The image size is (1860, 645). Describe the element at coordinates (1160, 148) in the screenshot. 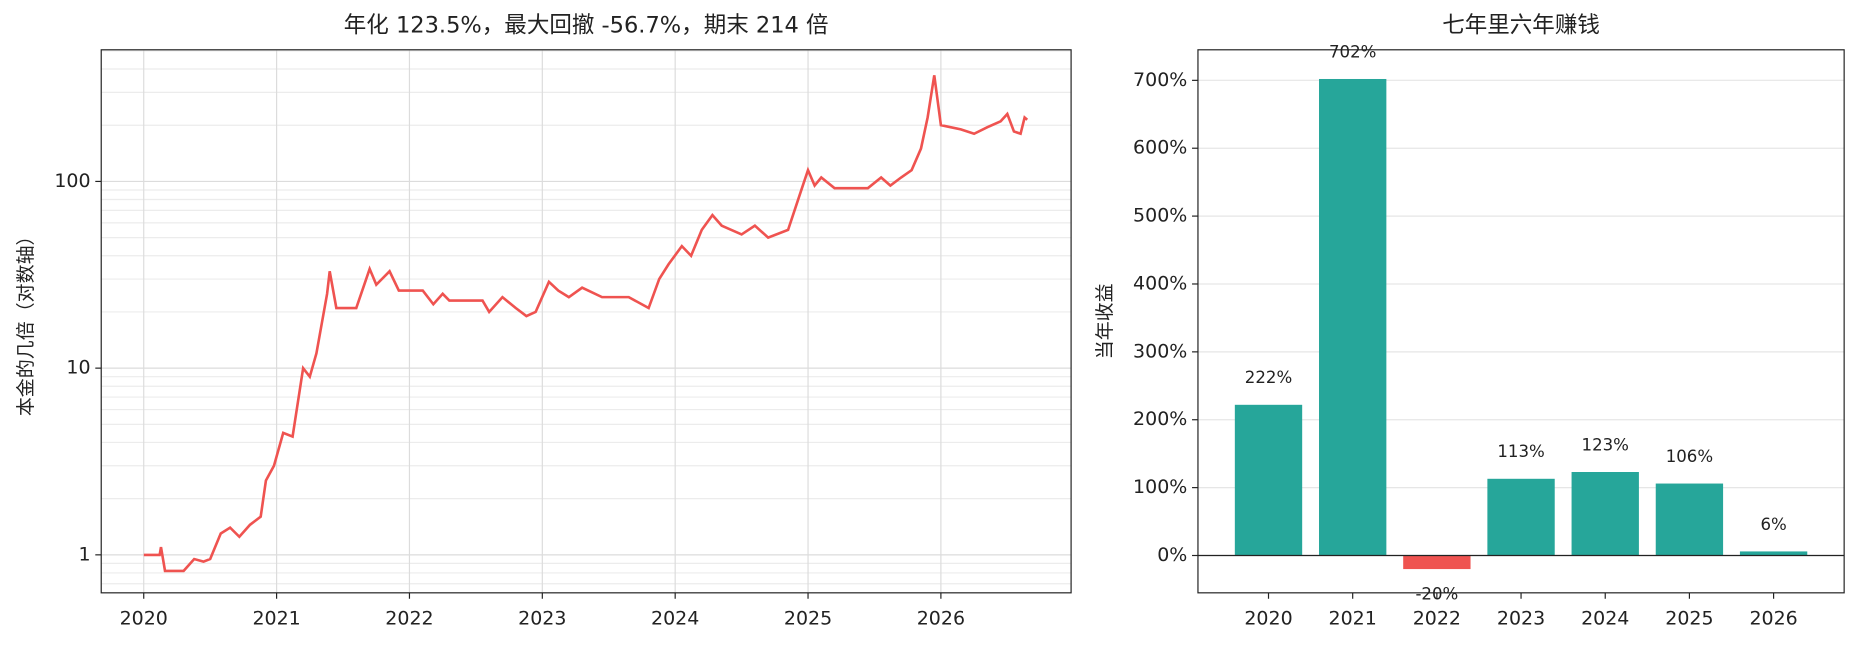

I see `y-tick-label: 600%` at that location.